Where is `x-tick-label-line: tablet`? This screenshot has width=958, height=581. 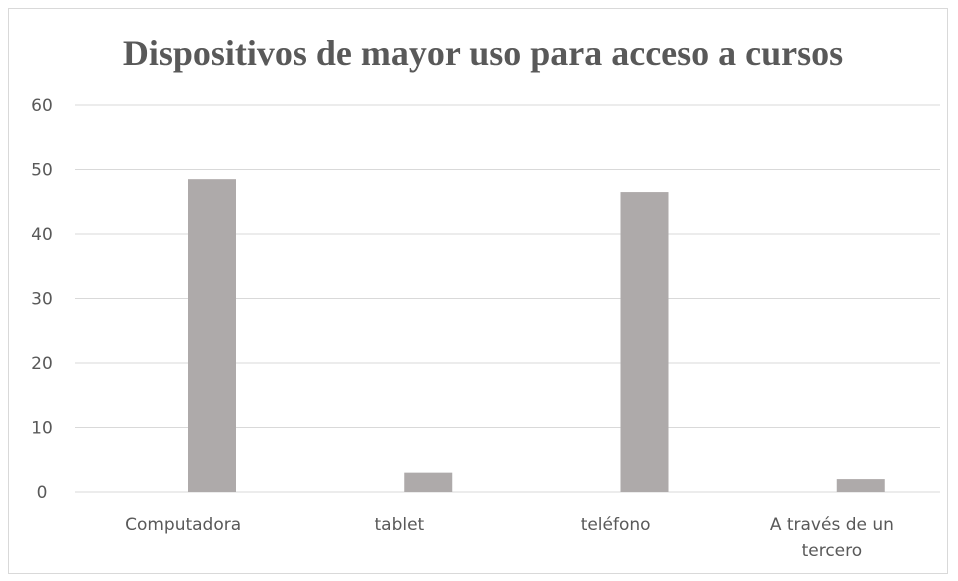
x-tick-label-line: tablet is located at coordinates (400, 525).